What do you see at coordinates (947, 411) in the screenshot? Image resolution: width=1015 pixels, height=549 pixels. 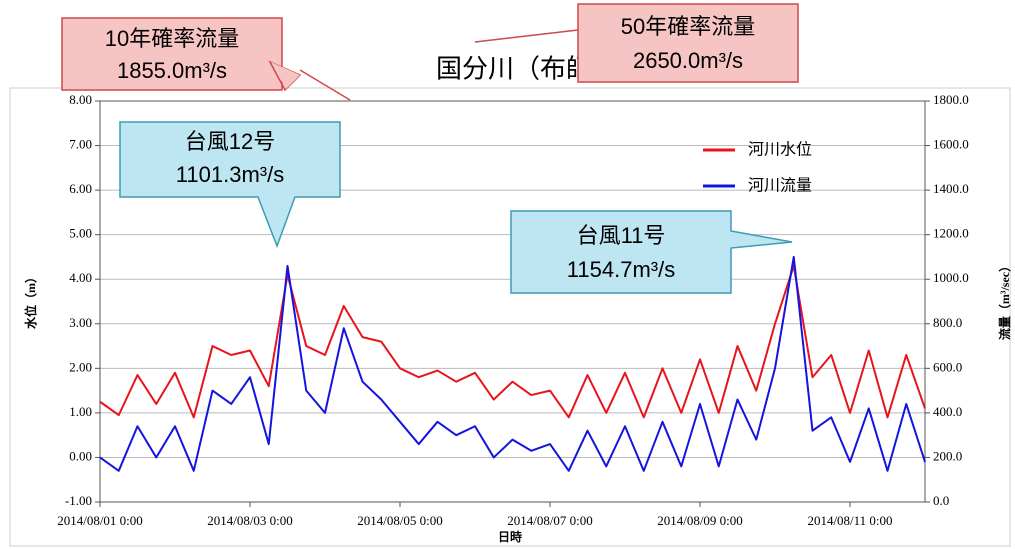 I see `y2-tick-label: 400.0` at bounding box center [947, 411].